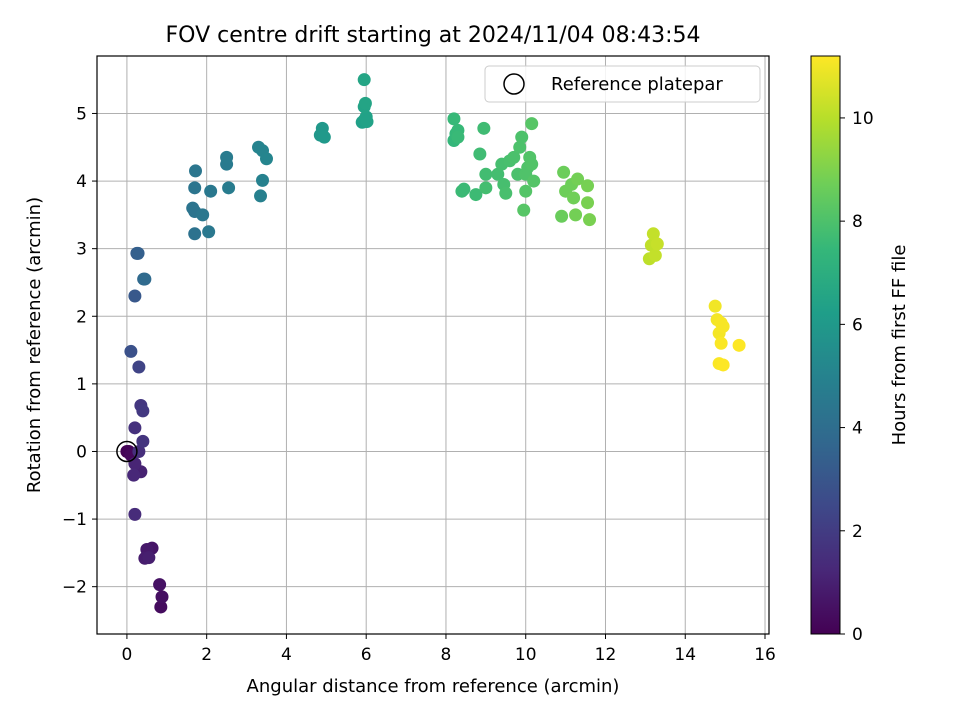 The width and height of the screenshot is (960, 720). I want to click on legend-reference-marker-icon, so click(514, 84).